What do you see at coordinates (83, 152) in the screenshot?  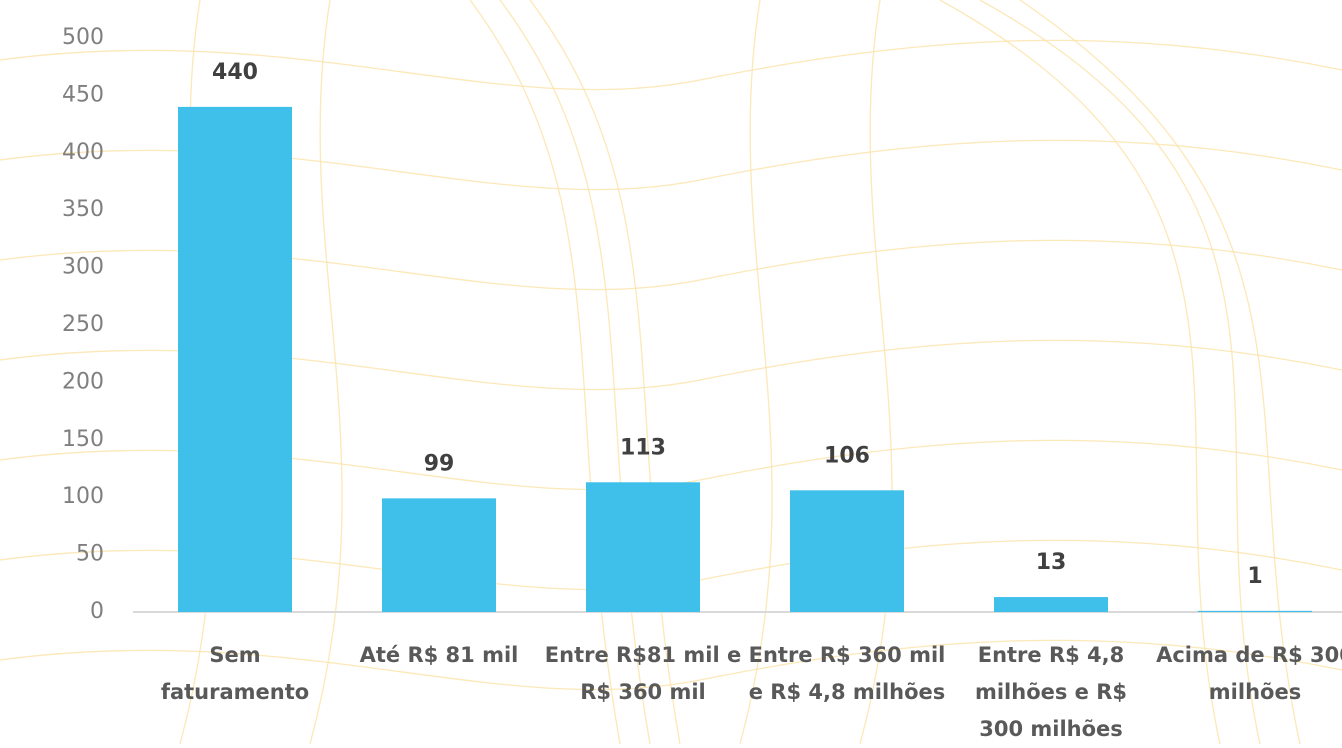 I see `y-tick-label: 400` at bounding box center [83, 152].